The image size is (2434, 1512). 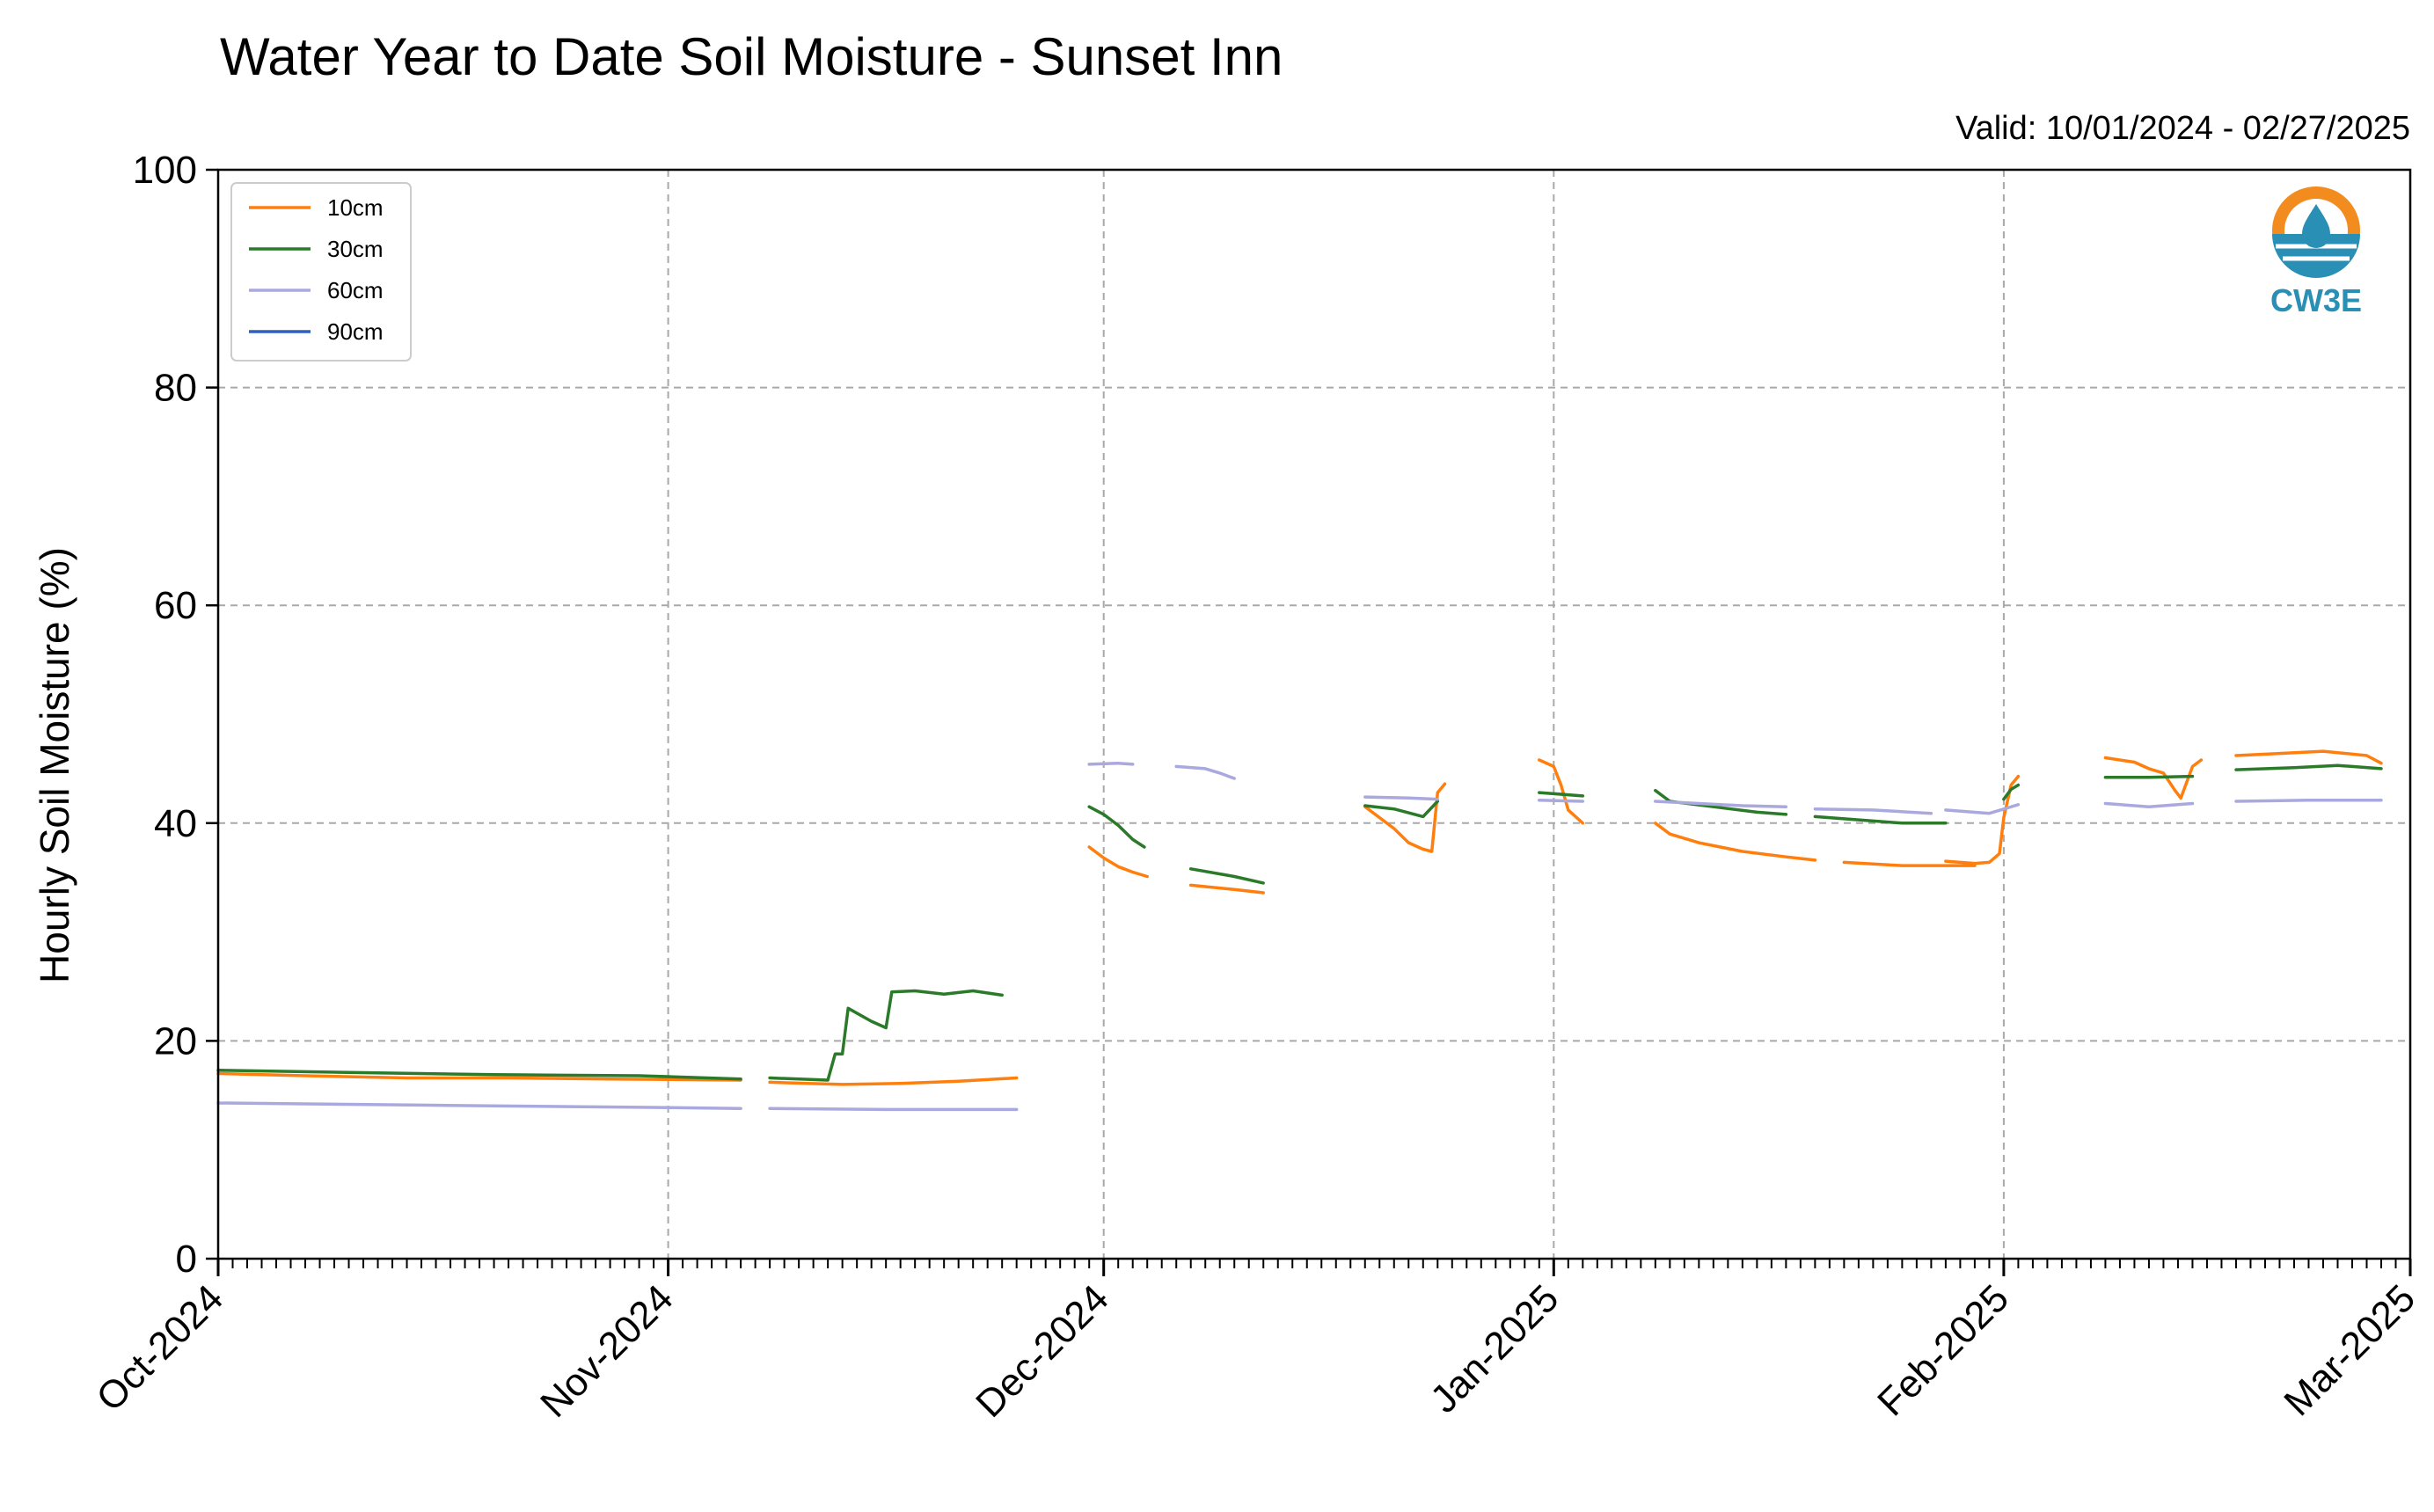 What do you see at coordinates (1494, 1348) in the screenshot?
I see `x-tick-label: Jan-2025` at bounding box center [1494, 1348].